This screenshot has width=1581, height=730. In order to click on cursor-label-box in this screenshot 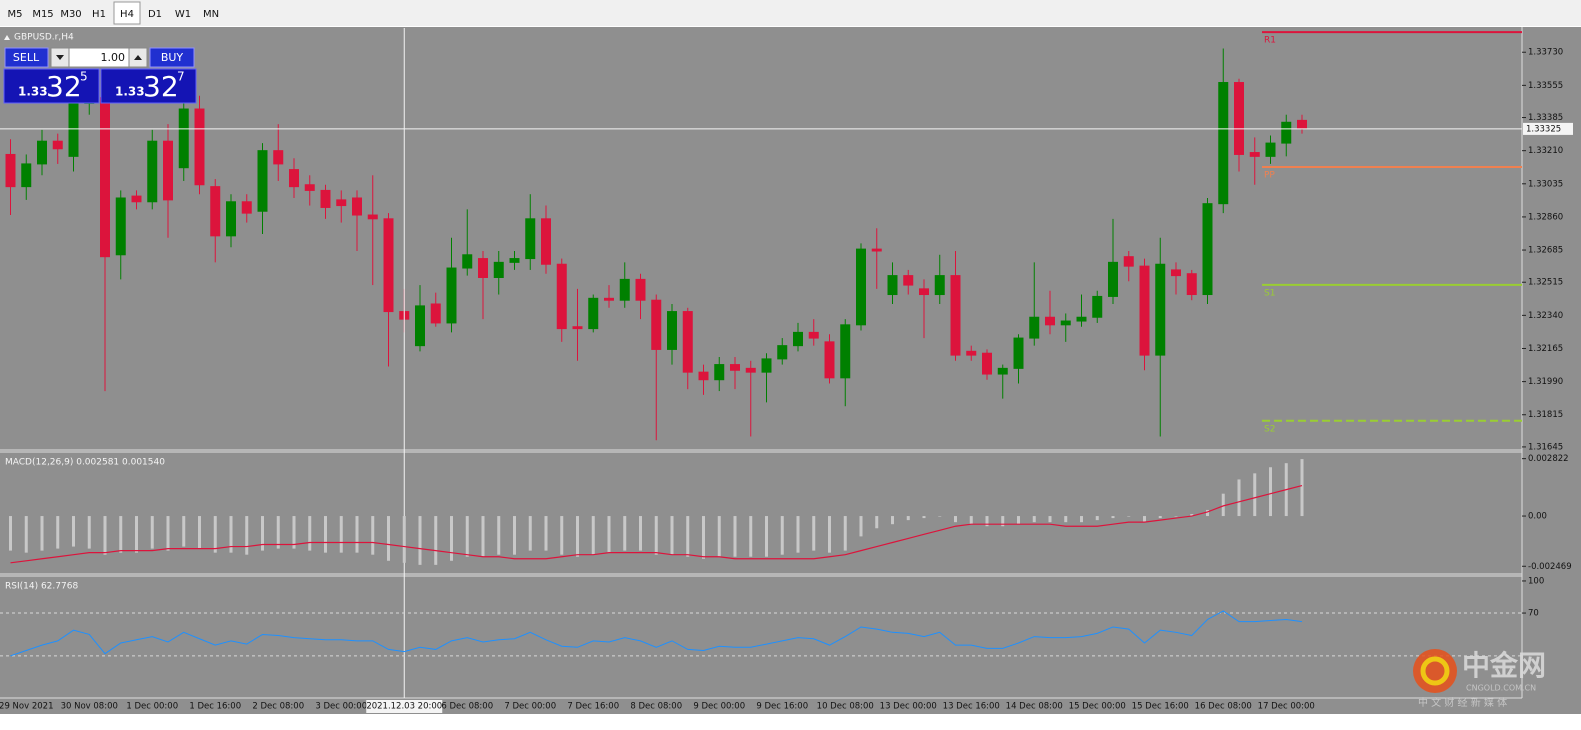, I will do `click(404, 706)`.